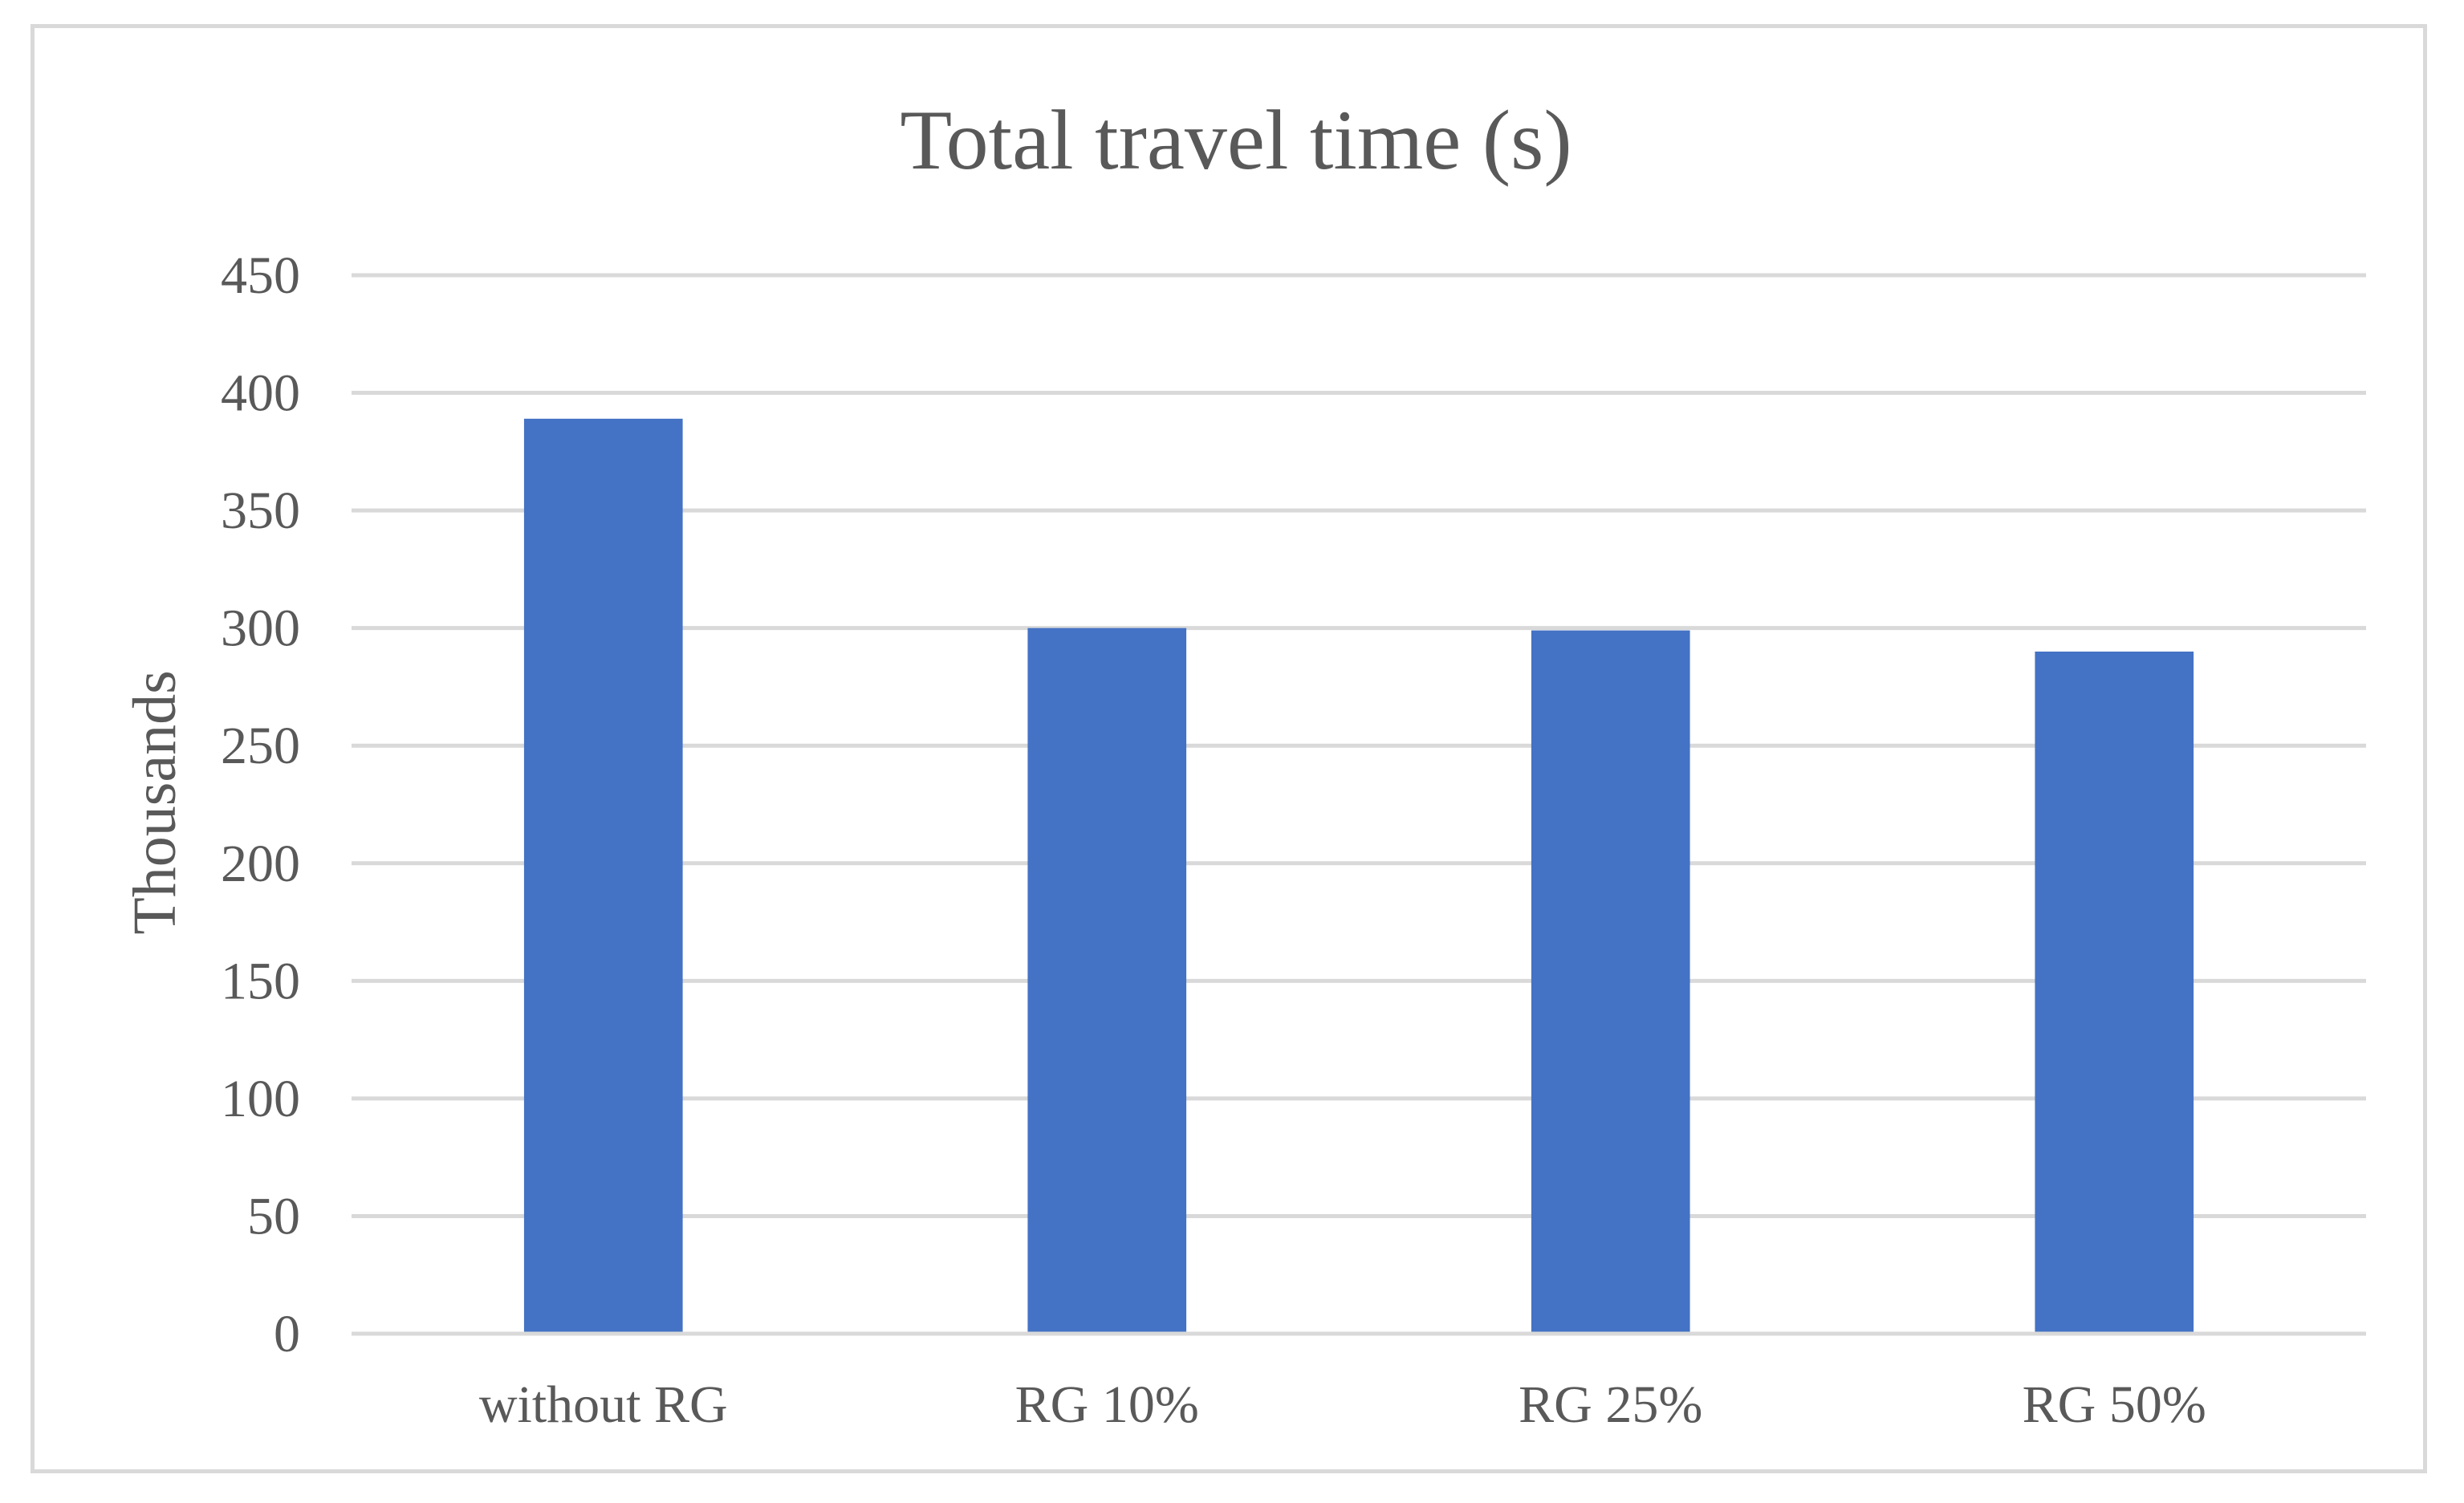 This screenshot has height=1503, width=2464. Describe the element at coordinates (1611, 1405) in the screenshot. I see `x-tick-label: RG 25%` at that location.